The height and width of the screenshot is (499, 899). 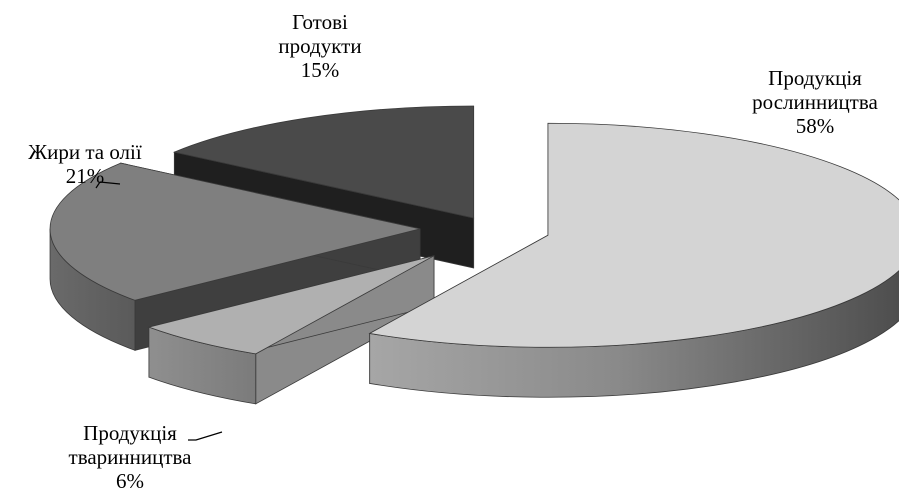 What do you see at coordinates (85, 176) in the screenshot?
I see `slice-value-label: 21%` at bounding box center [85, 176].